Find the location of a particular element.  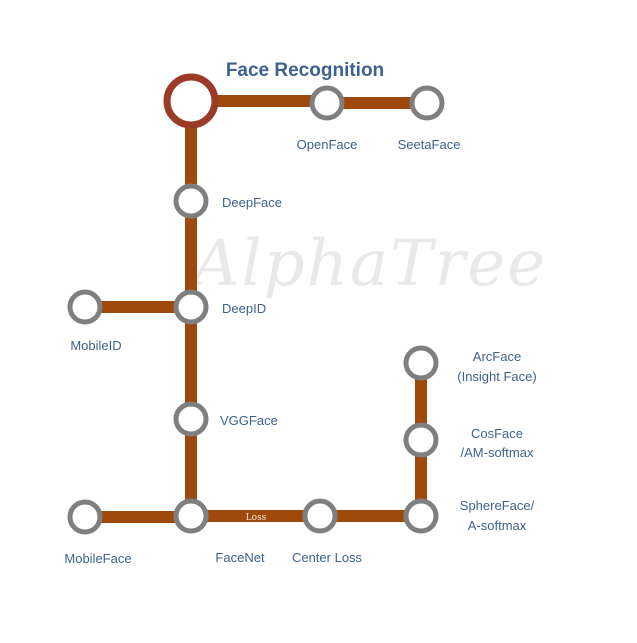

label-mobileface: MobileFace is located at coordinates (97, 558).